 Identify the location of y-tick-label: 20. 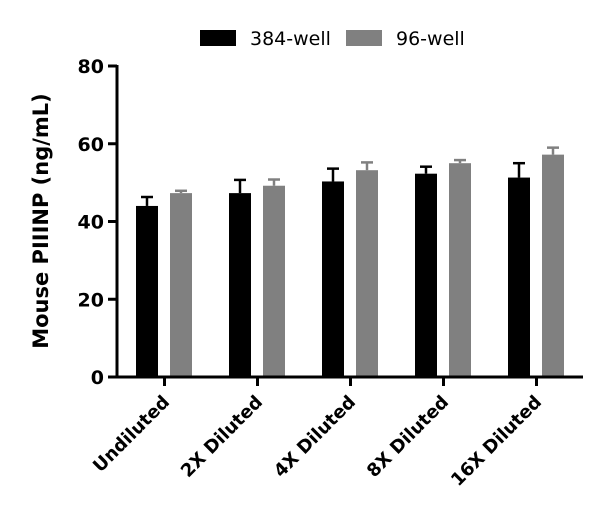
(91, 300).